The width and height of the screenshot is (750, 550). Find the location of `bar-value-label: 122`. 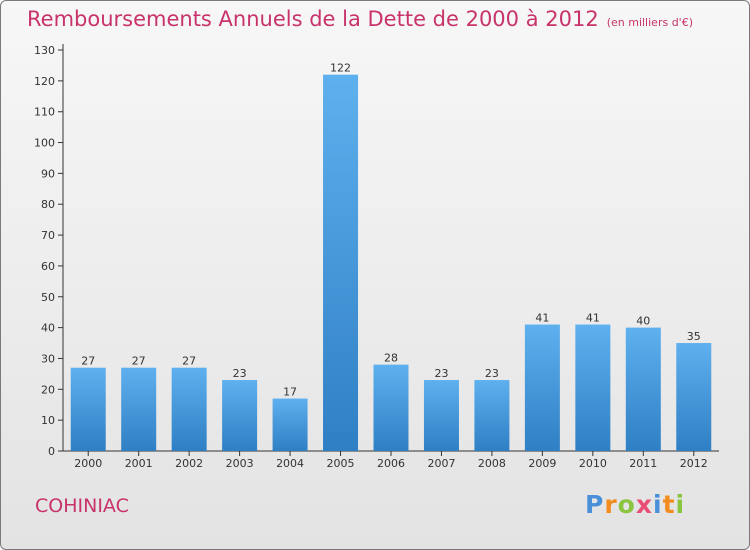

bar-value-label: 122 is located at coordinates (340, 68).